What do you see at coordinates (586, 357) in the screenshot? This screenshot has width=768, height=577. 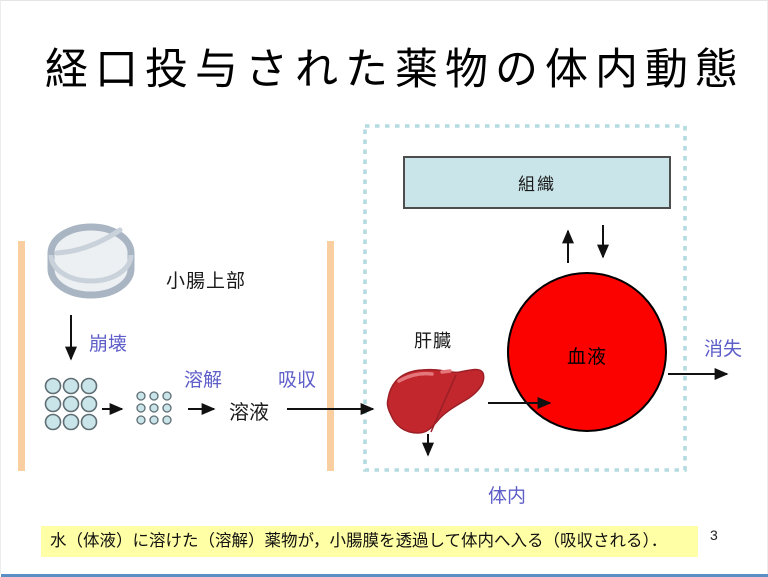 I see `blood-label: 血液` at bounding box center [586, 357].